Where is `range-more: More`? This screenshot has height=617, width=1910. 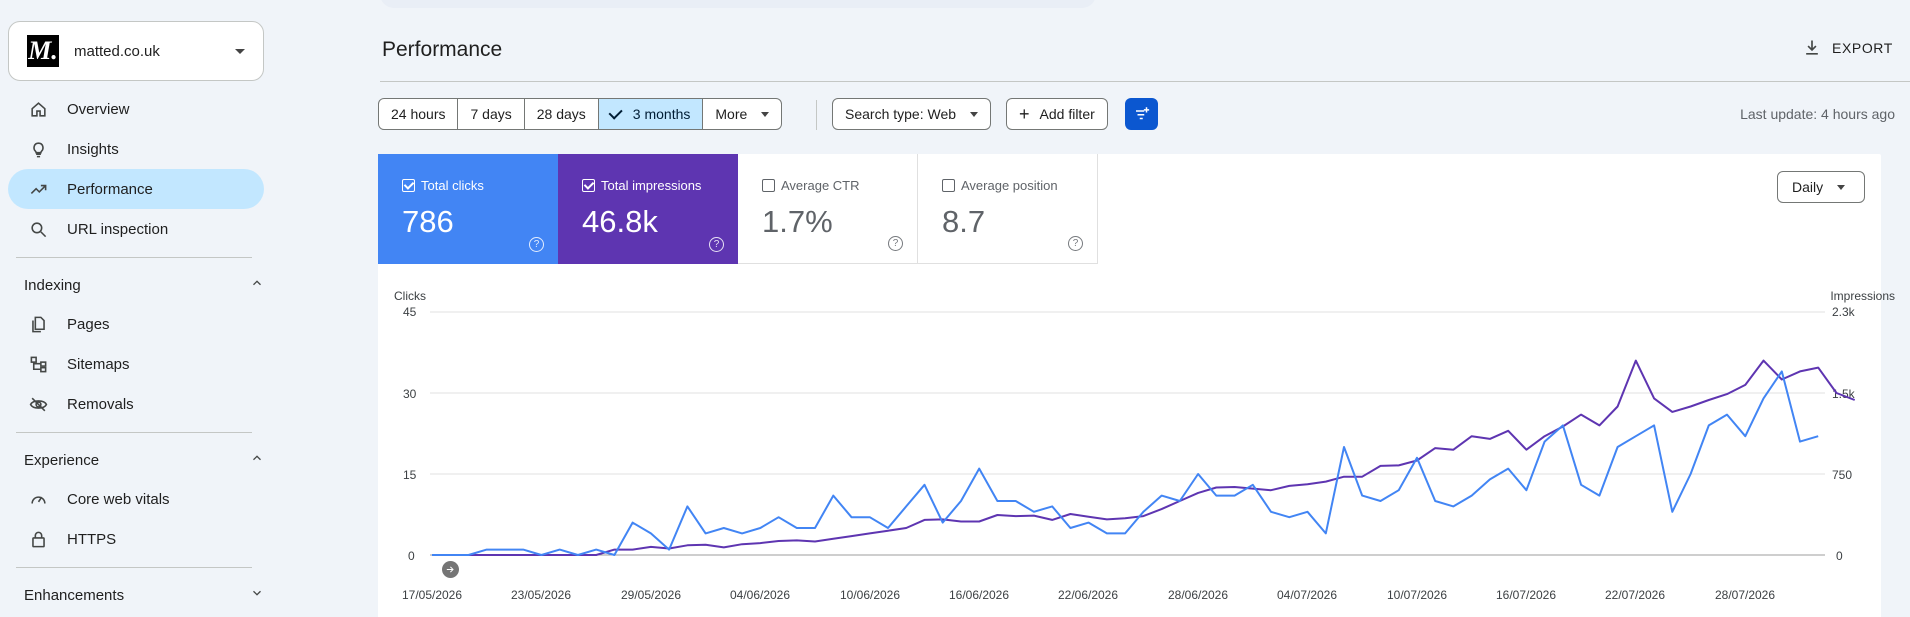
range-more: More is located at coordinates (742, 114).